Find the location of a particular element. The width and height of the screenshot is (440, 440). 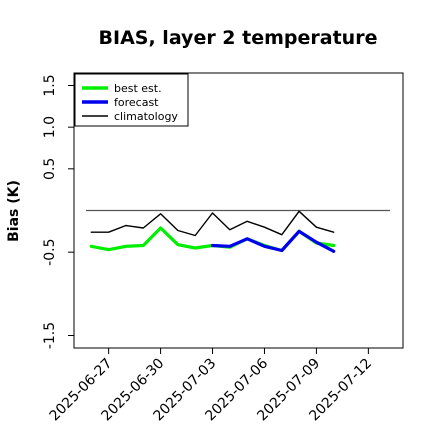

y-tick-label: -1.5 is located at coordinates (50, 335).